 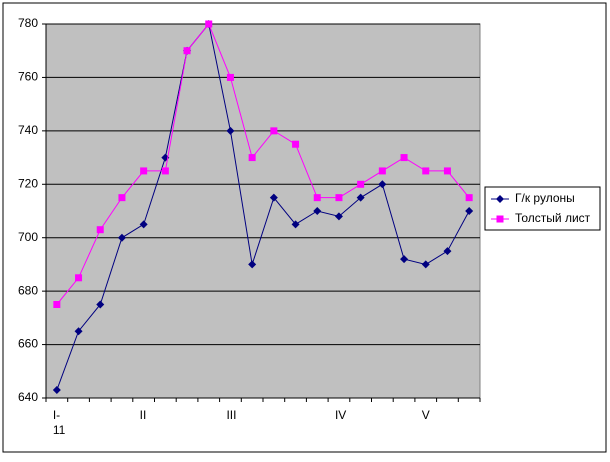 What do you see at coordinates (28, 344) in the screenshot?
I see `y-tick-label: 660` at bounding box center [28, 344].